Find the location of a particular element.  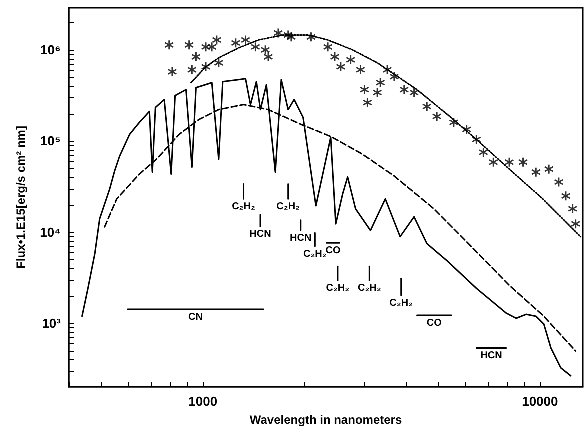

y-tick-label: 10⁴ is located at coordinates (50, 232).